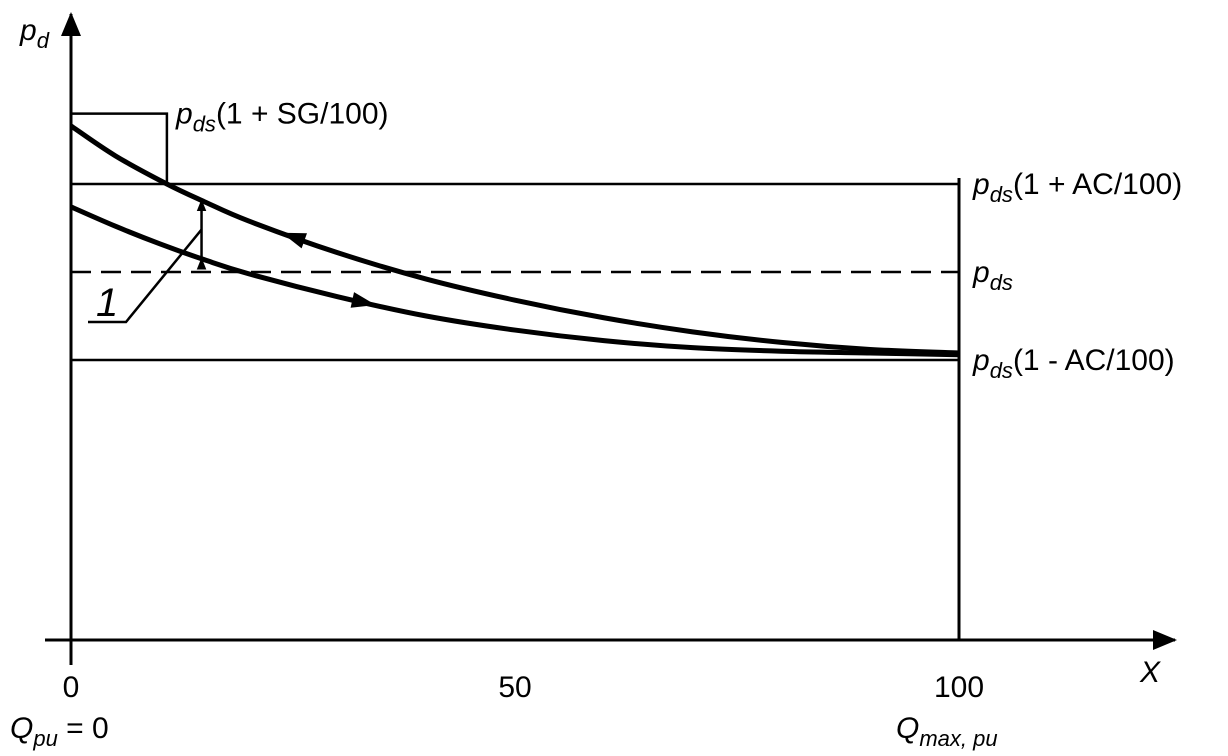 The height and width of the screenshot is (756, 1228). Describe the element at coordinates (34, 33) in the screenshot. I see `y-axis-label: pd` at that location.